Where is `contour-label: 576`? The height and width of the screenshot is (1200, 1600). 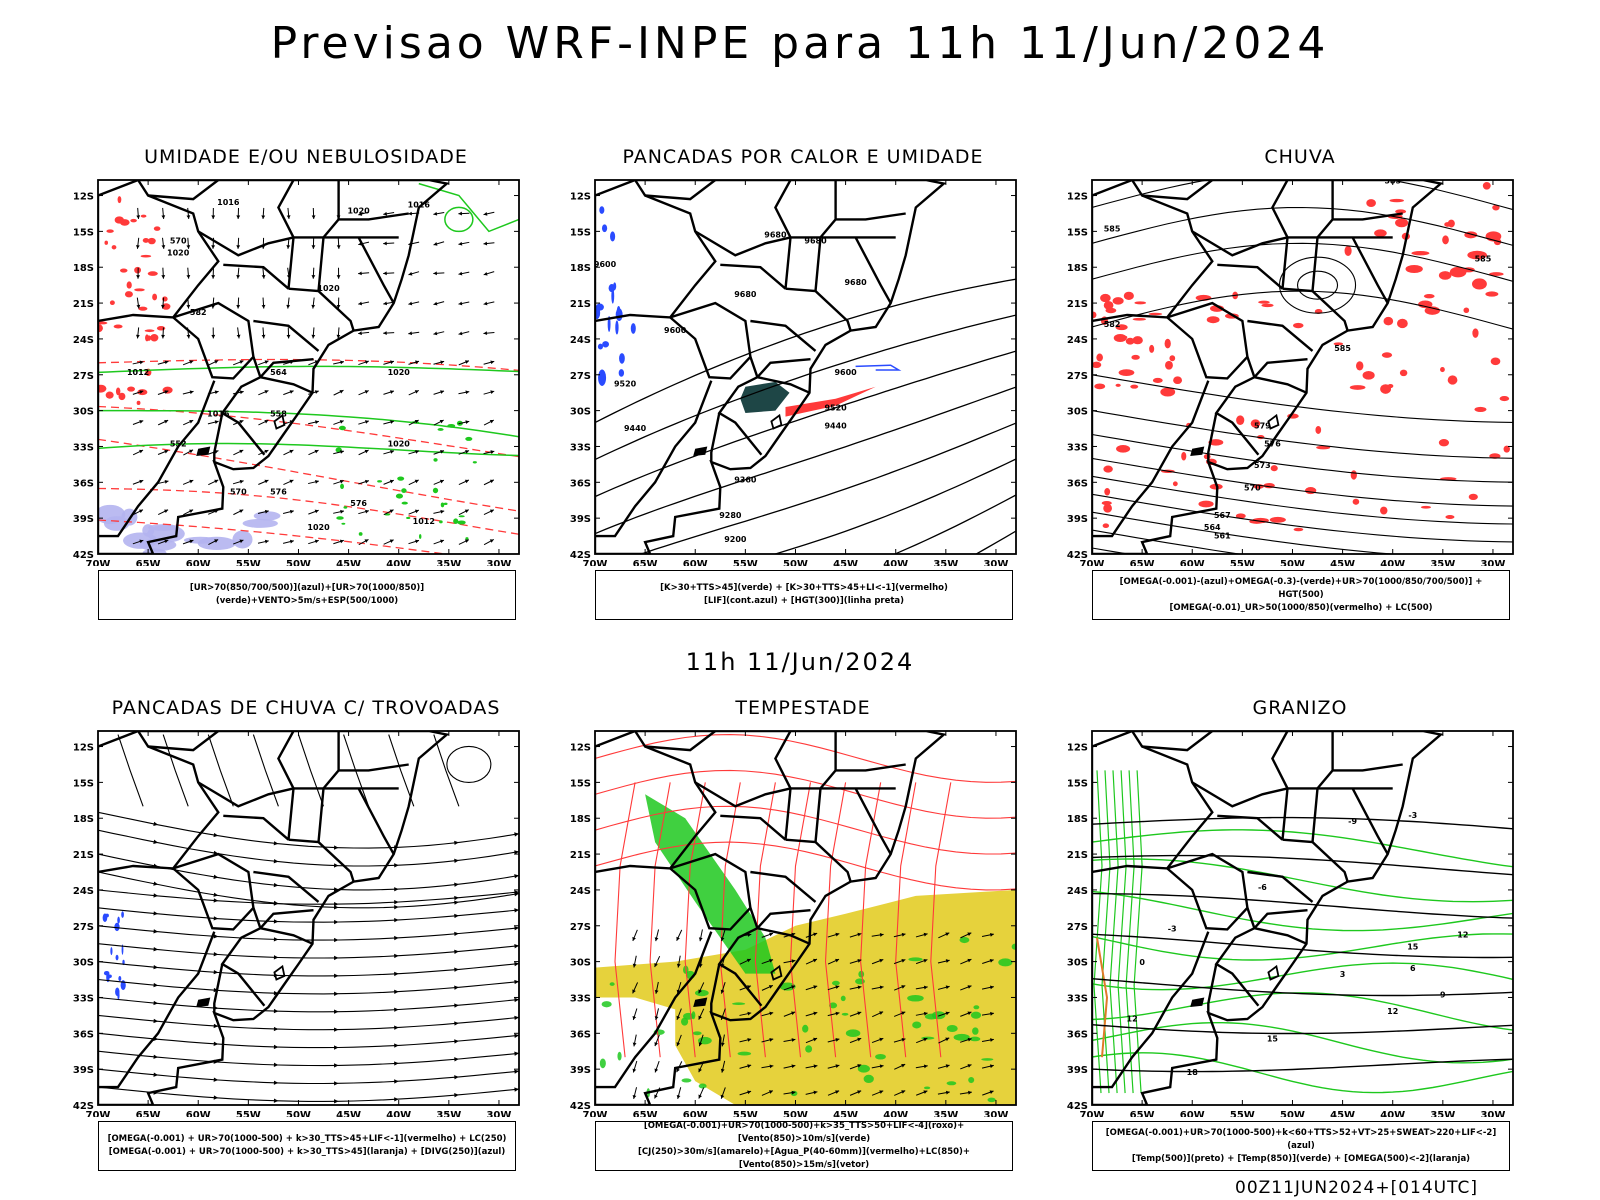 contour-label: 576 is located at coordinates (1272, 443).